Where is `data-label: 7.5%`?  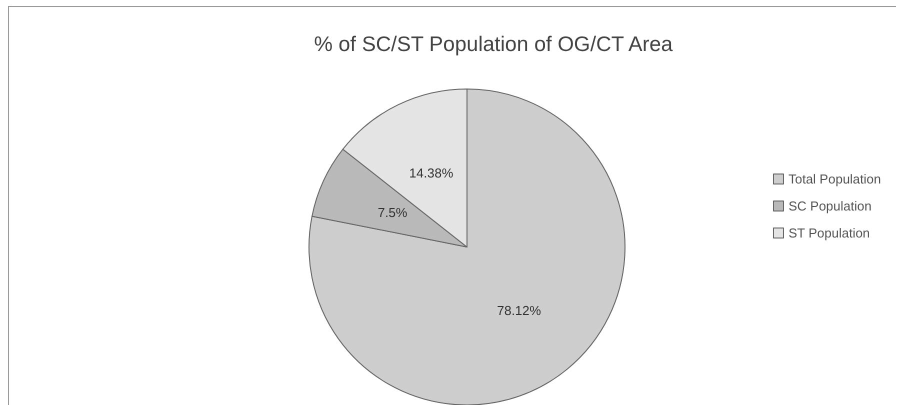 data-label: 7.5% is located at coordinates (393, 212).